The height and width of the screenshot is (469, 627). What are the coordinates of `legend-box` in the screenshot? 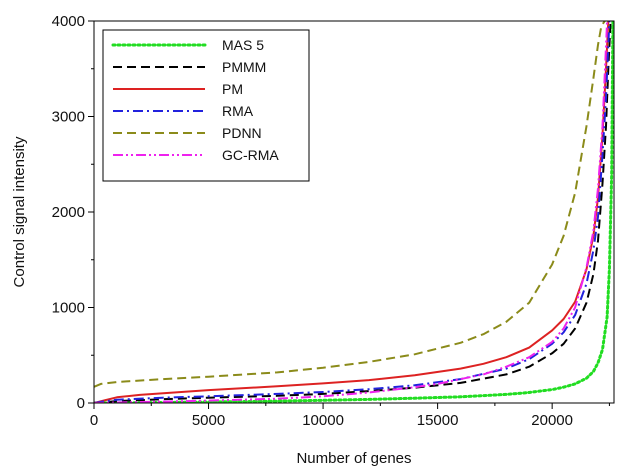 It's located at (206, 105).